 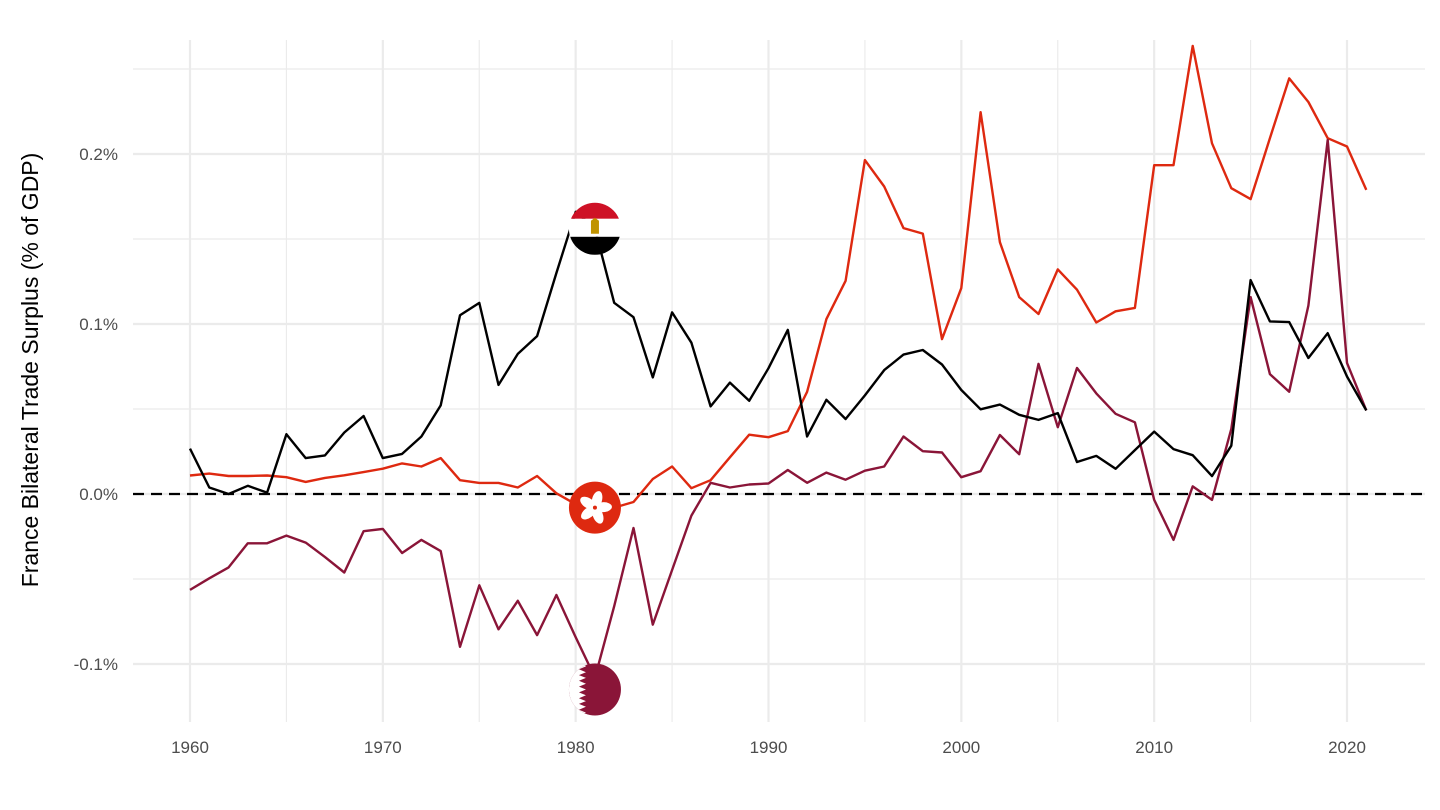 What do you see at coordinates (594, 459) in the screenshot?
I see `flag-markers` at bounding box center [594, 459].